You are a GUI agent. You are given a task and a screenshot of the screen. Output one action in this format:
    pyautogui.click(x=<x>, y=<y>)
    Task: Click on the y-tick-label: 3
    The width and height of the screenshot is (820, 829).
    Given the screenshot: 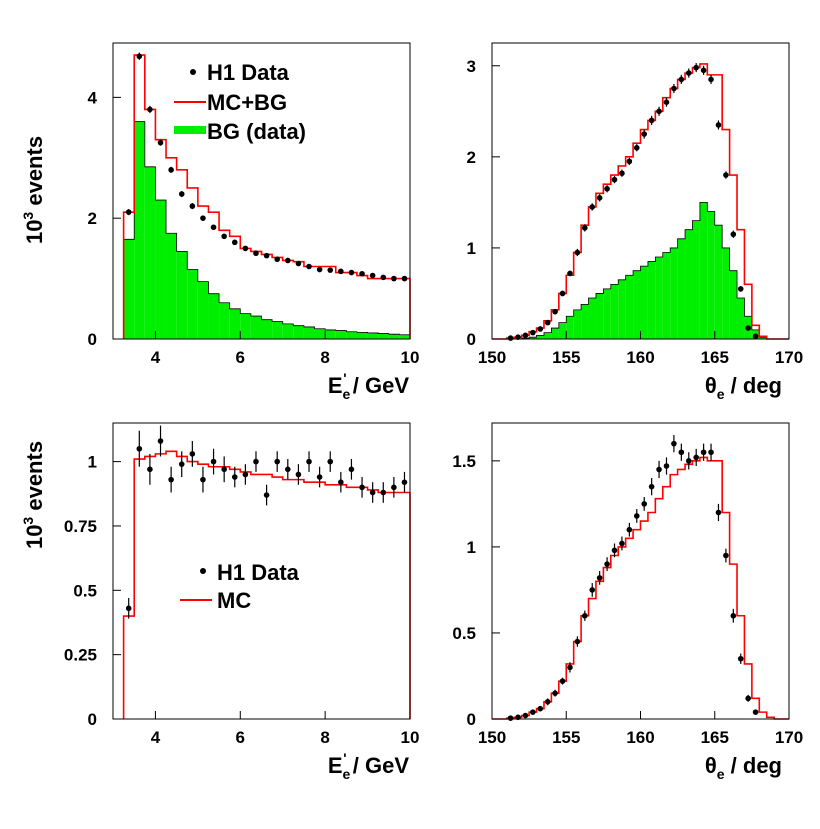 What is the action you would take?
    pyautogui.click(x=471, y=66)
    